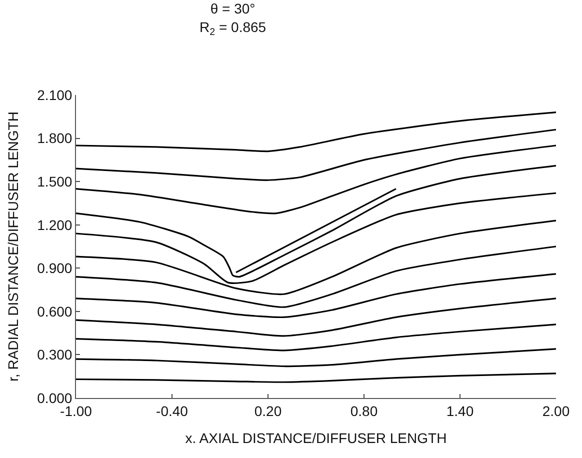  What do you see at coordinates (12, 247) in the screenshot?
I see `y-axis-title: r, RADIAL DISTANCE/DIFFUSER LENGTH` at bounding box center [12, 247].